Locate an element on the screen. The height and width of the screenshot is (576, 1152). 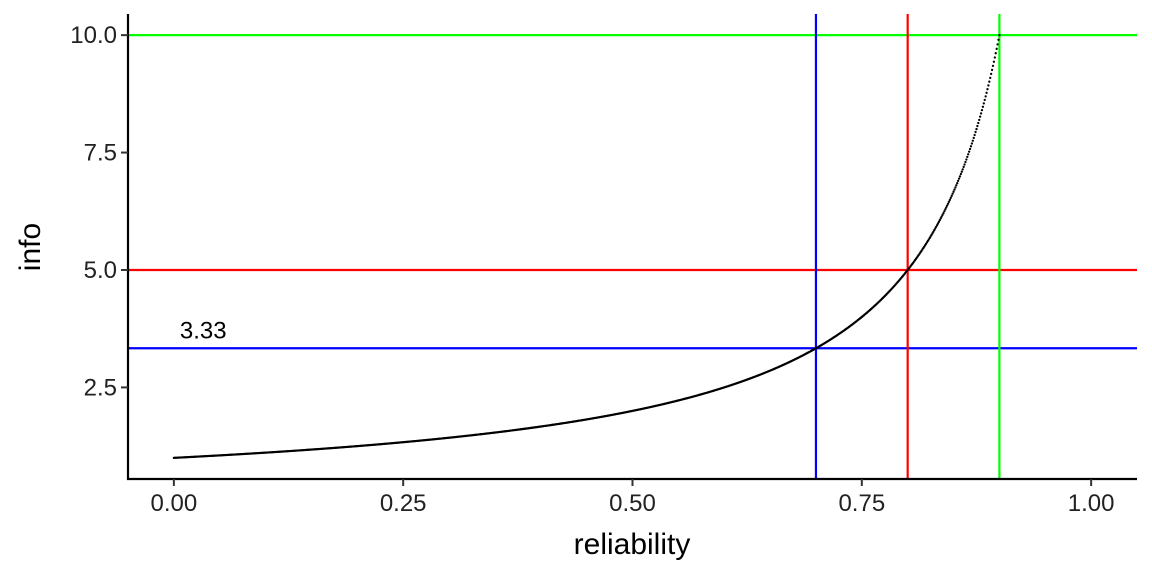
annotation-label: 3.33 is located at coordinates (203, 330).